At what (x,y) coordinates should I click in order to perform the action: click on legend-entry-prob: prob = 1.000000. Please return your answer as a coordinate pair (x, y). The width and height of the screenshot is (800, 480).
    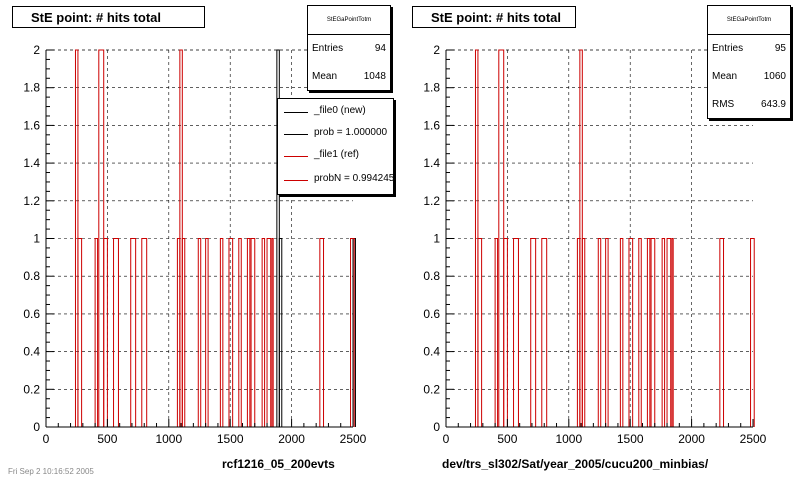
    Looking at the image, I should click on (335, 133).